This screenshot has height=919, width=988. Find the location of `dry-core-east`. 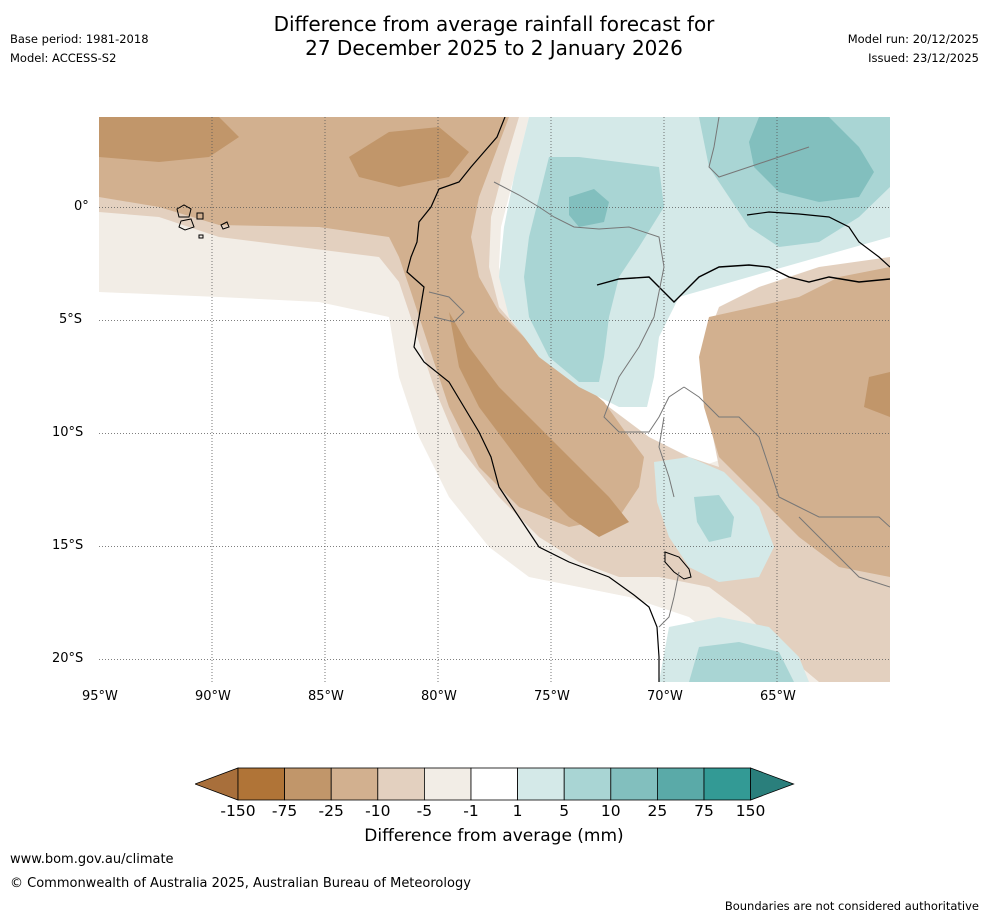

dry-core-east is located at coordinates (877, 394).